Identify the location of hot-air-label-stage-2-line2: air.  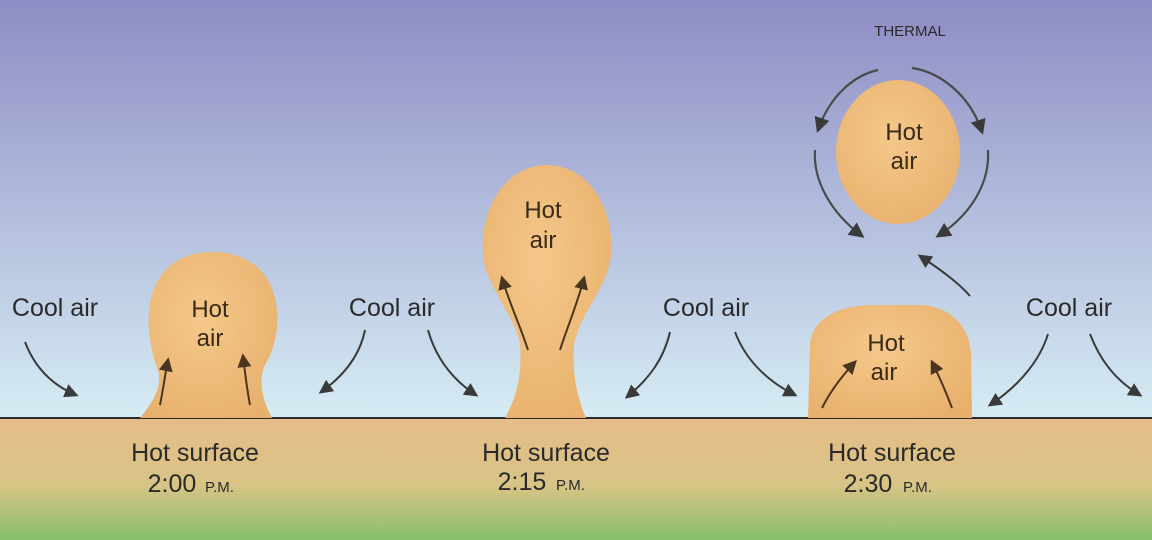
(543, 240).